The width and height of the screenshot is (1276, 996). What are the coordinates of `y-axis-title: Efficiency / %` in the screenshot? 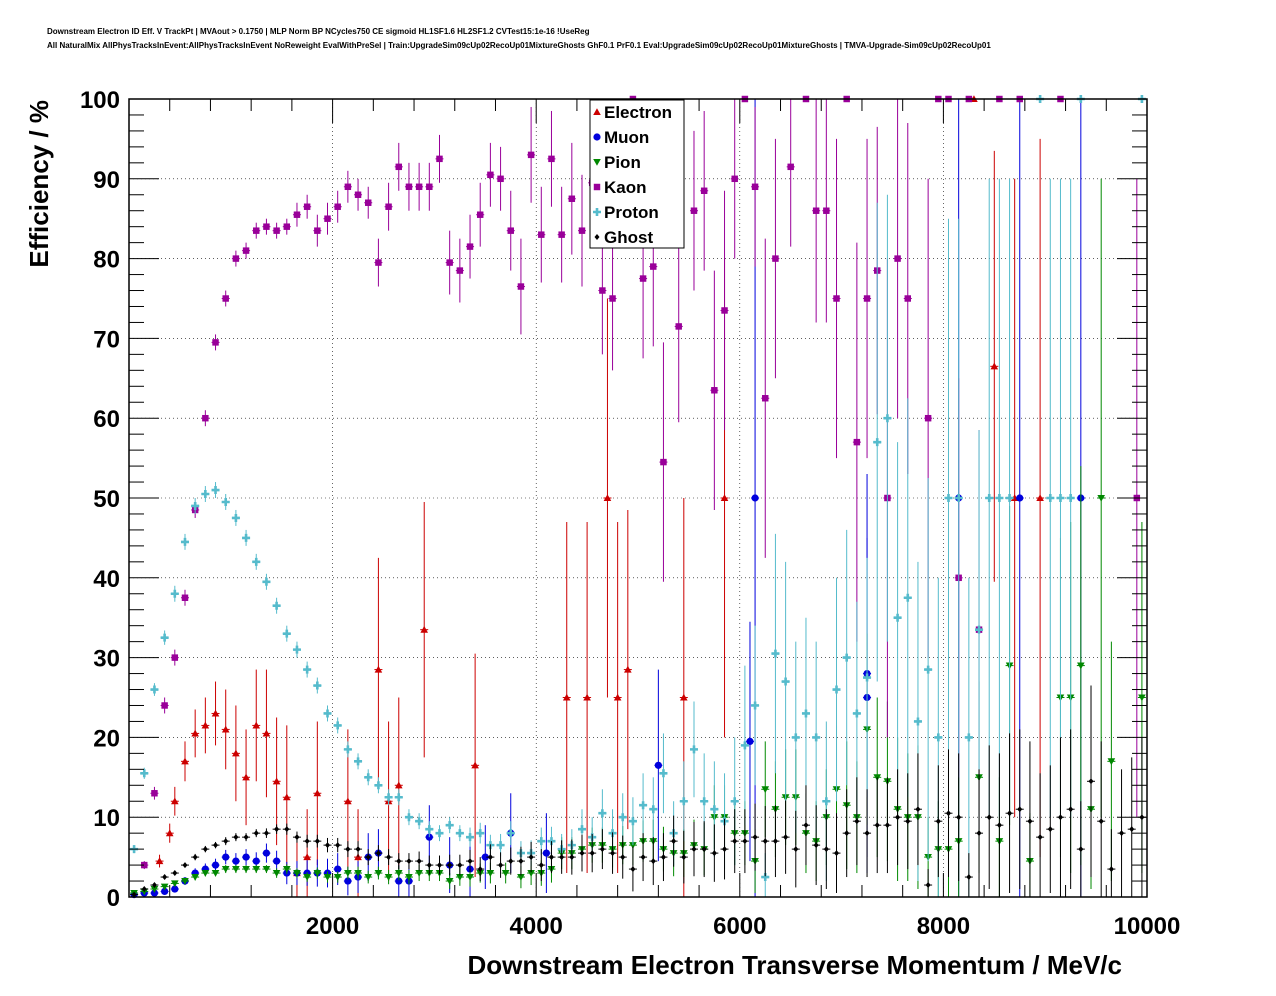 It's located at (39, 184).